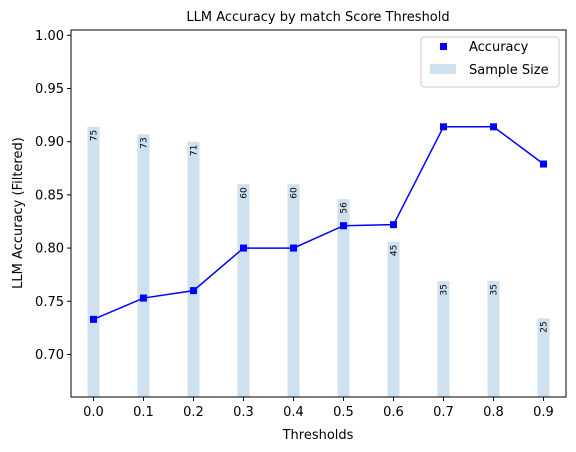 Image resolution: width=576 pixels, height=452 pixels. I want to click on legend-box, so click(490, 62).